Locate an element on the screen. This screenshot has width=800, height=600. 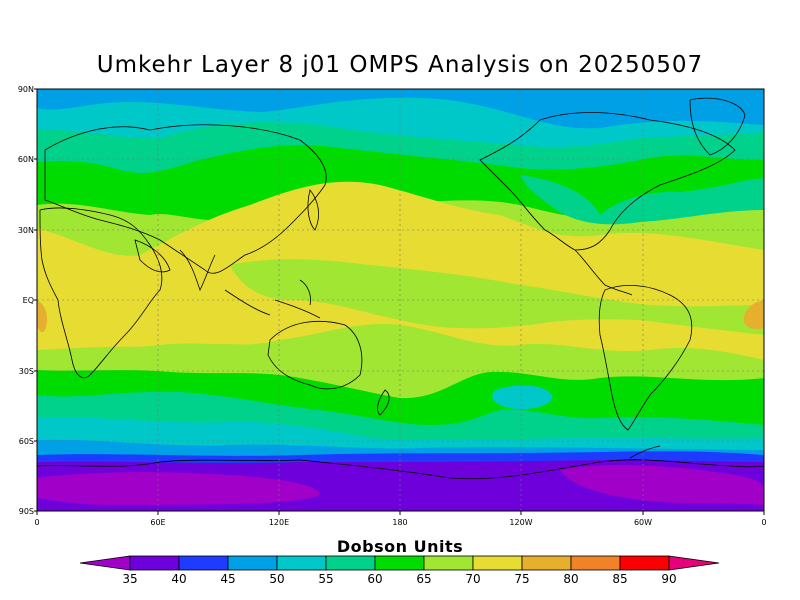
colorbar-tick-label: 65 is located at coordinates (424, 579).